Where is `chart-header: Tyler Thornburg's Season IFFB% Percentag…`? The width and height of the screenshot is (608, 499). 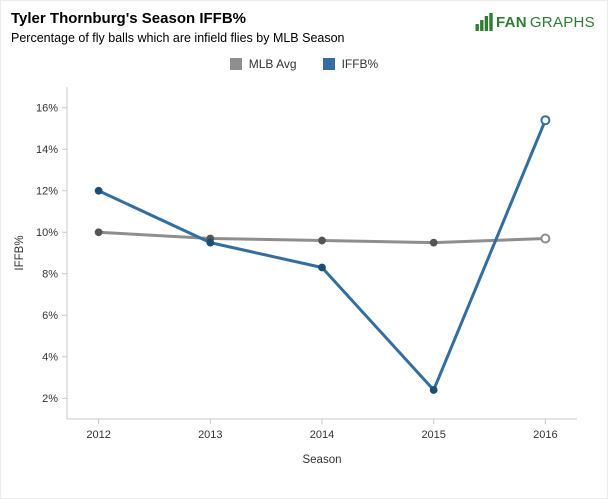 chart-header: Tyler Thornburg's Season IFFB% Percentag… is located at coordinates (304, 23).